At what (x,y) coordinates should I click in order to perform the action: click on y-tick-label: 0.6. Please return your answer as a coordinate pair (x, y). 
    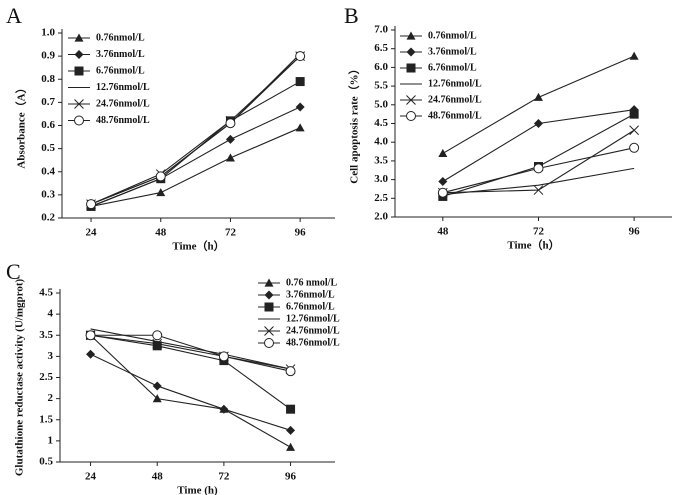
    Looking at the image, I should click on (48, 125).